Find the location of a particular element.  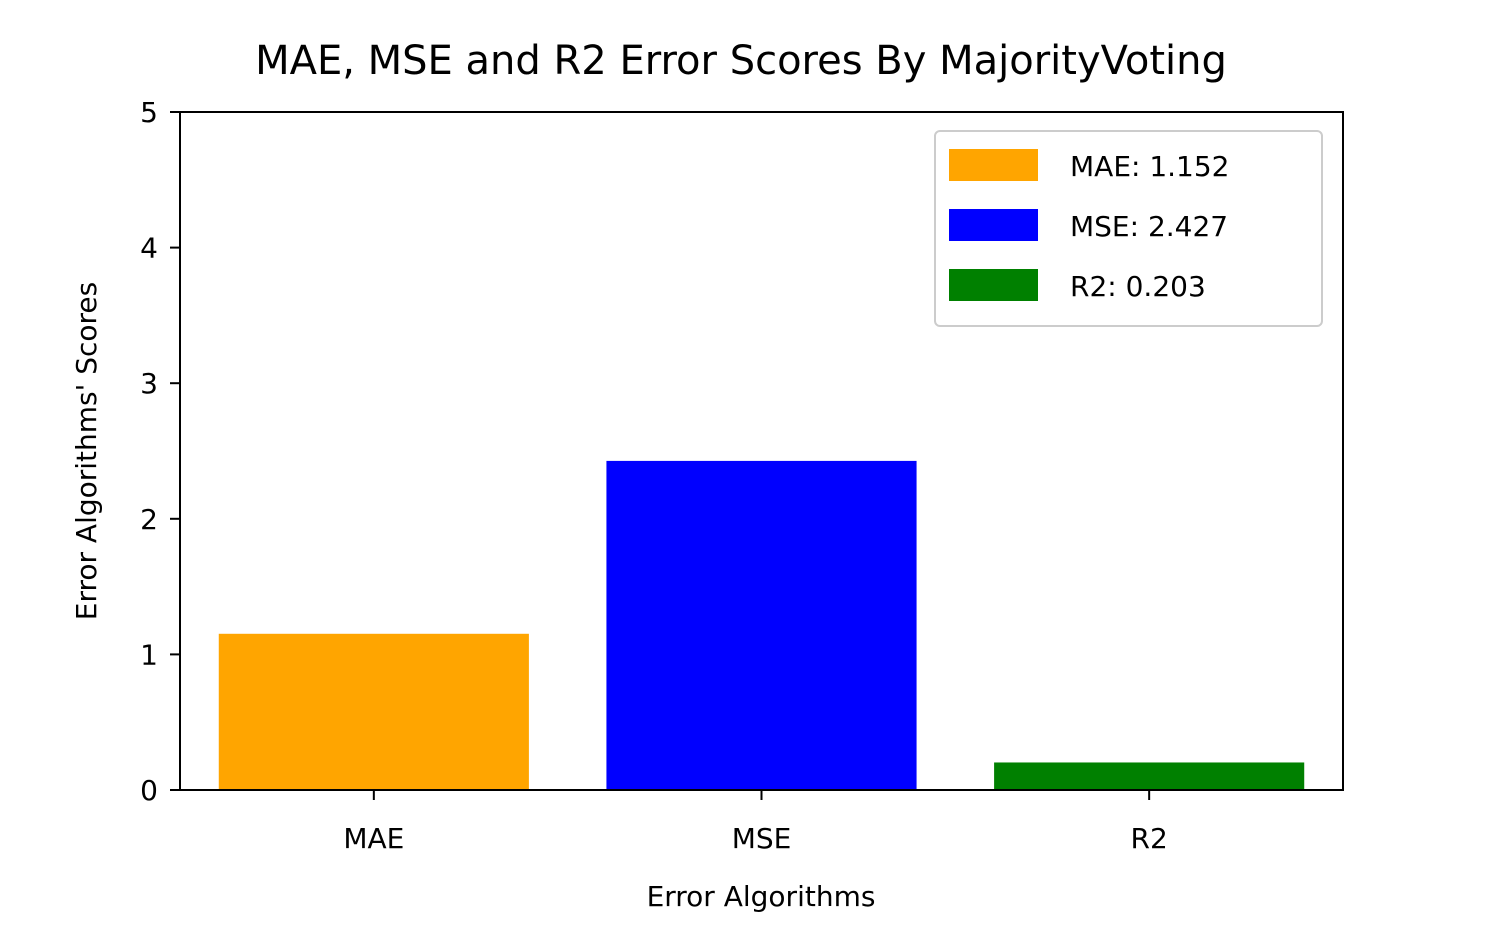

y-tick-label: 3 is located at coordinates (149, 383).